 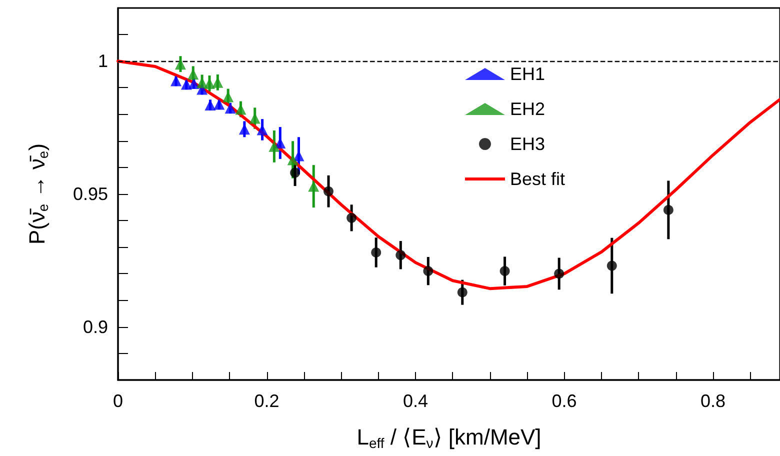 What do you see at coordinates (90, 194) in the screenshot?
I see `y-tick-label: 0.95` at bounding box center [90, 194].